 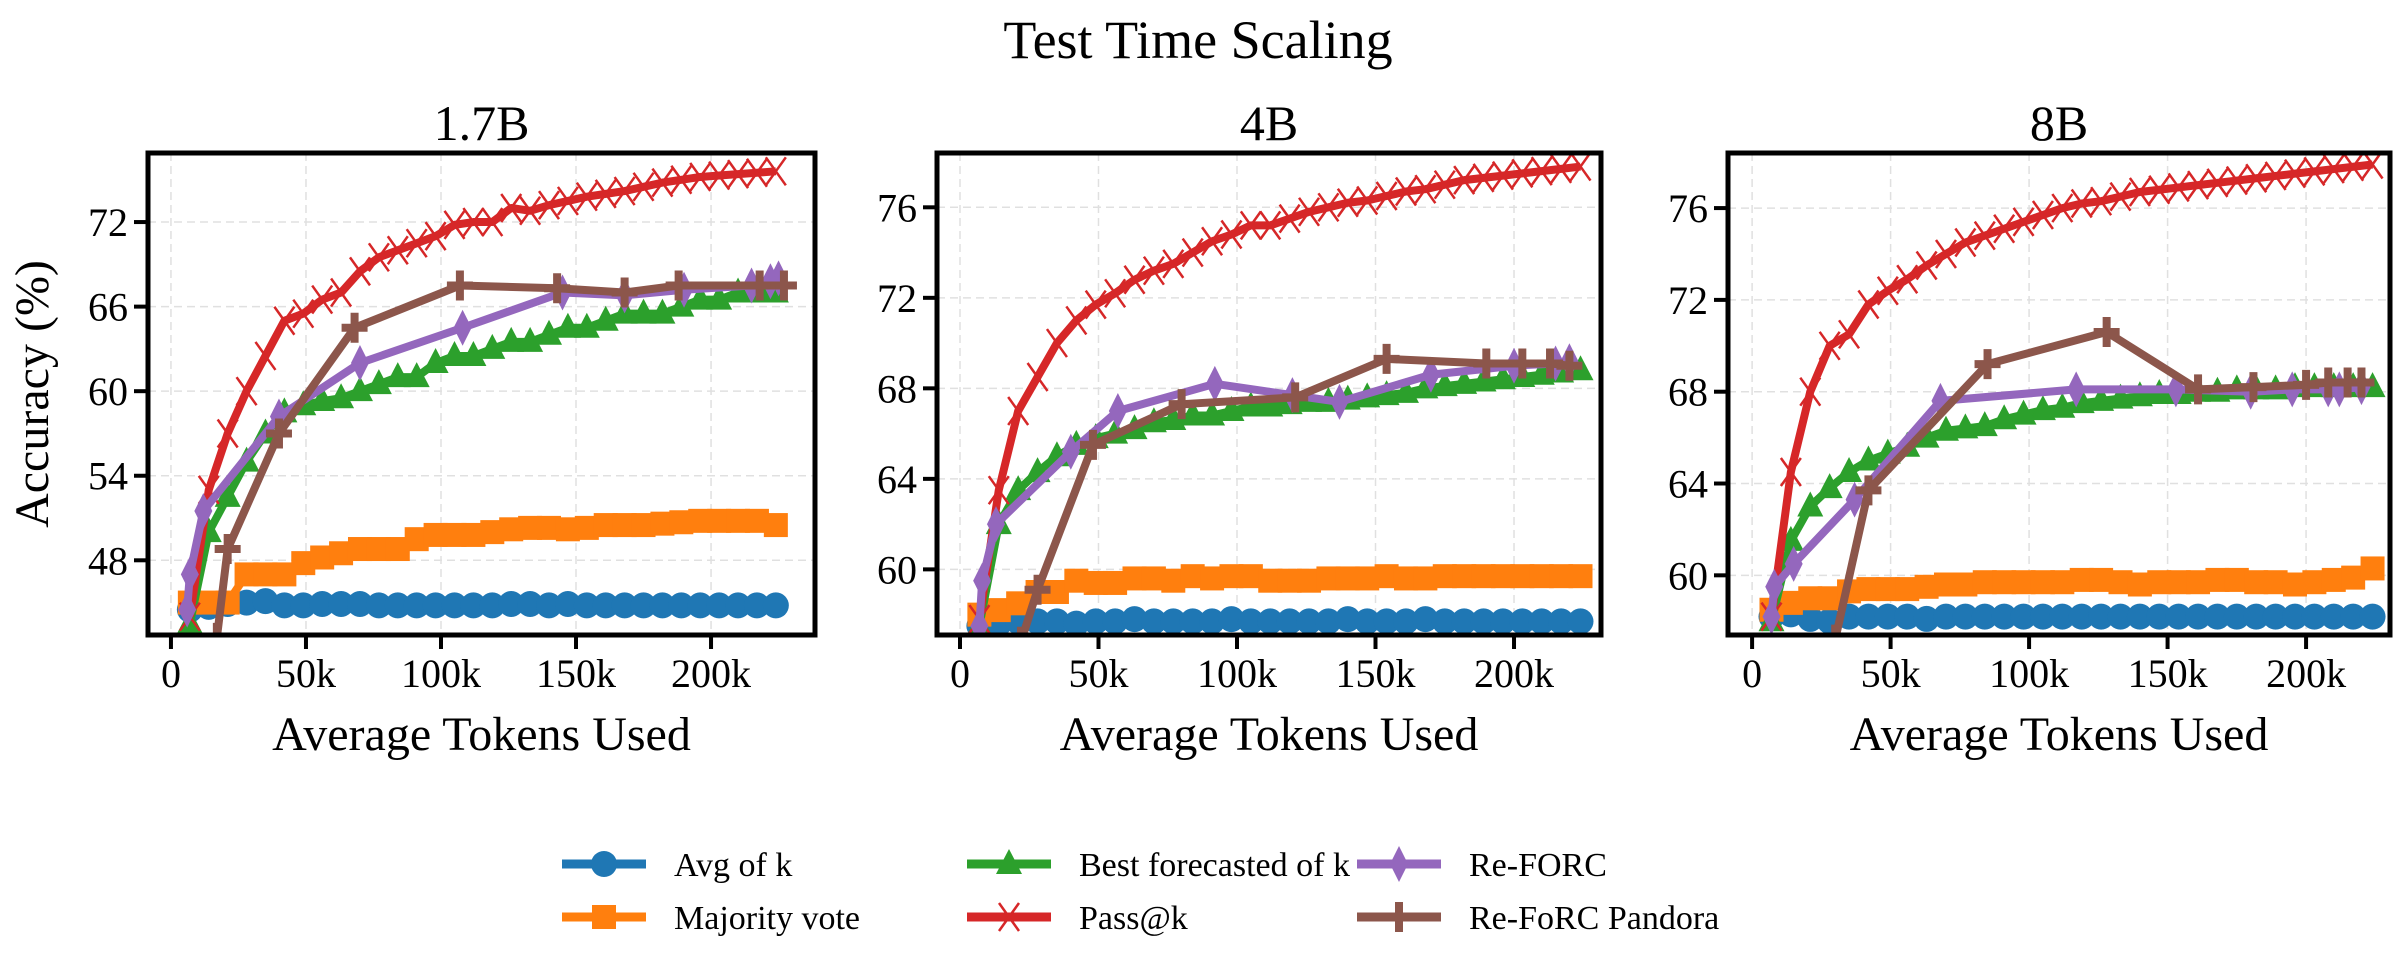 I want to click on x-tick-label: 100k, so click(x=441, y=673).